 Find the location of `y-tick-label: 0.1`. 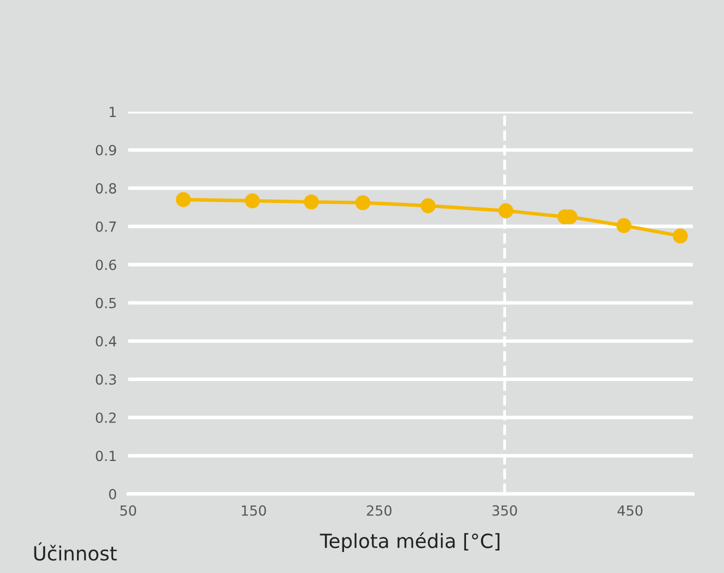

y-tick-label: 0.1 is located at coordinates (106, 456).